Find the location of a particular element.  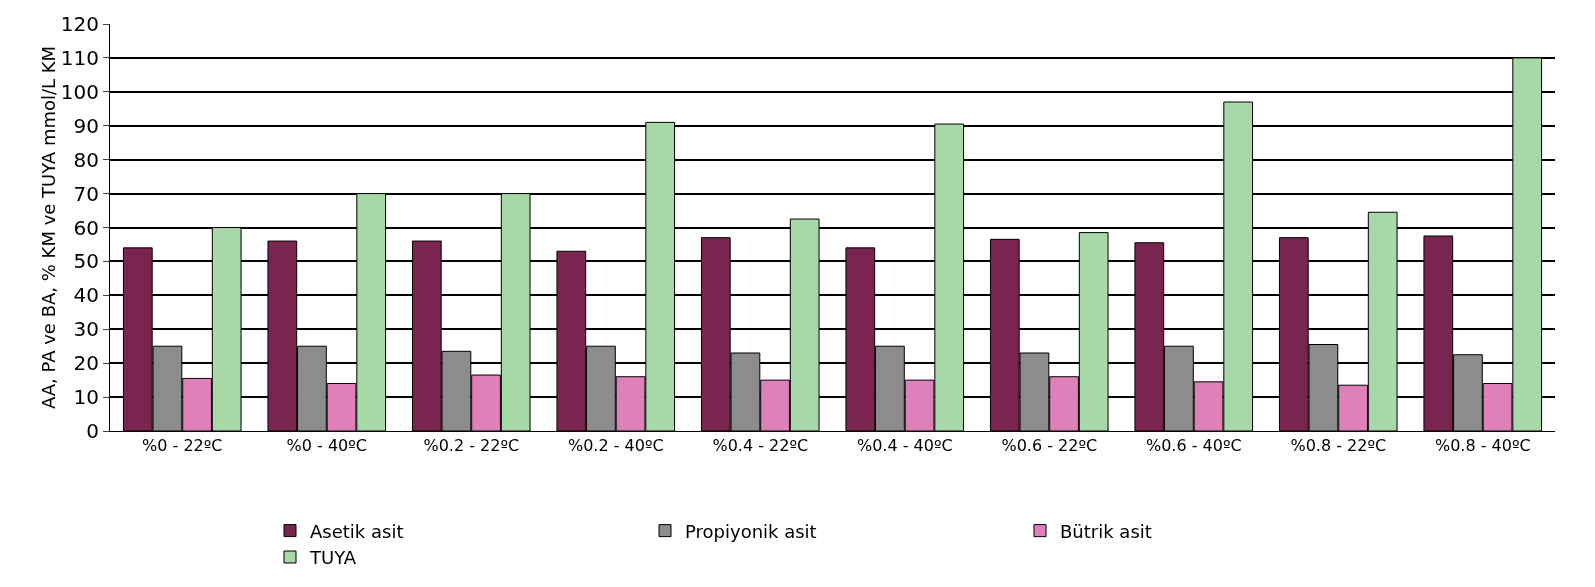

y-tick-label: 40 is located at coordinates (86, 295).